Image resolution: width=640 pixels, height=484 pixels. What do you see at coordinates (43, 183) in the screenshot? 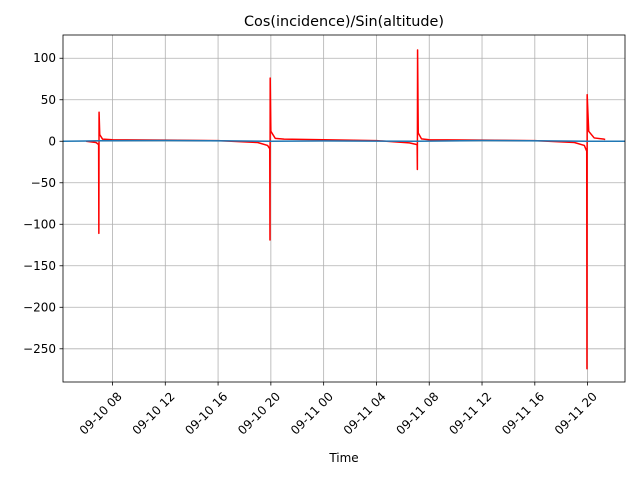
I see `y-tick-label: −50` at bounding box center [43, 183].